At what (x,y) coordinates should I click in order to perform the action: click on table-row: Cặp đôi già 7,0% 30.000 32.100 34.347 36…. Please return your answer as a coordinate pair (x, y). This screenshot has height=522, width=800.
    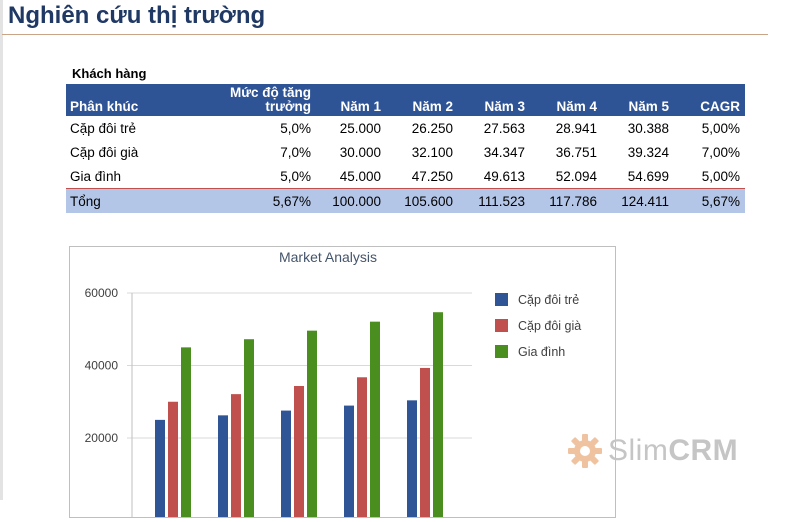
    Looking at the image, I should click on (405, 152).